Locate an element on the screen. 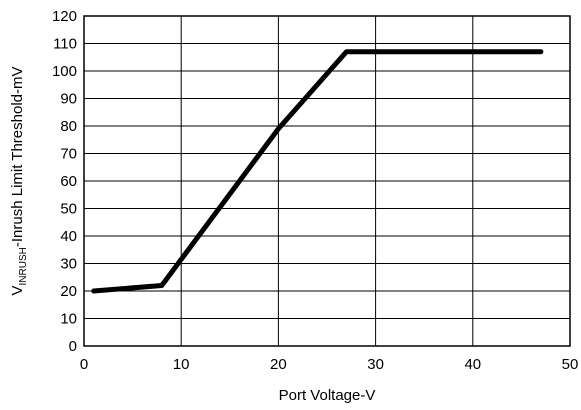  y-tick-label: 40 is located at coordinates (68, 236).